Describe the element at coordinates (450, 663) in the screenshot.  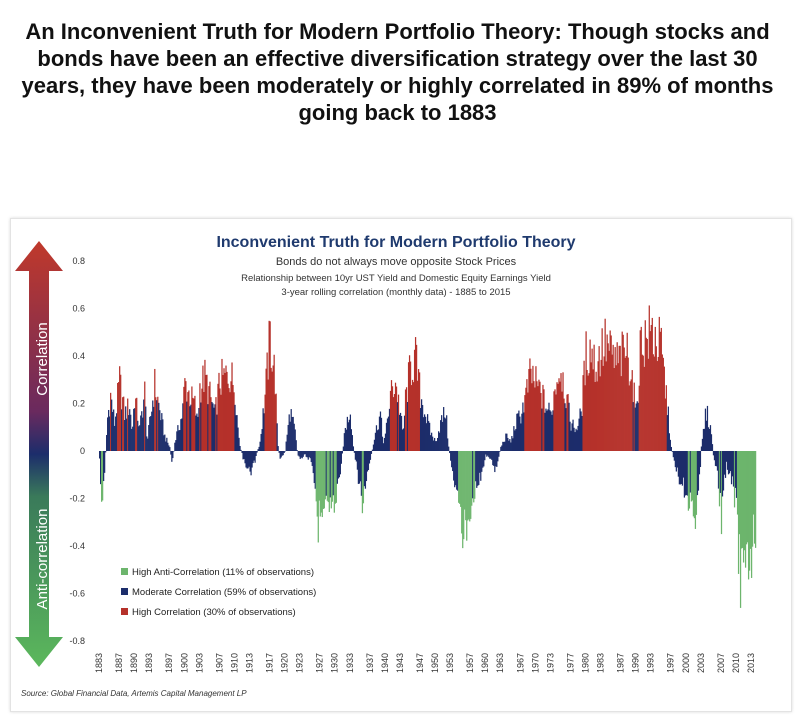
I see `x-tick-label: 1953` at that location.